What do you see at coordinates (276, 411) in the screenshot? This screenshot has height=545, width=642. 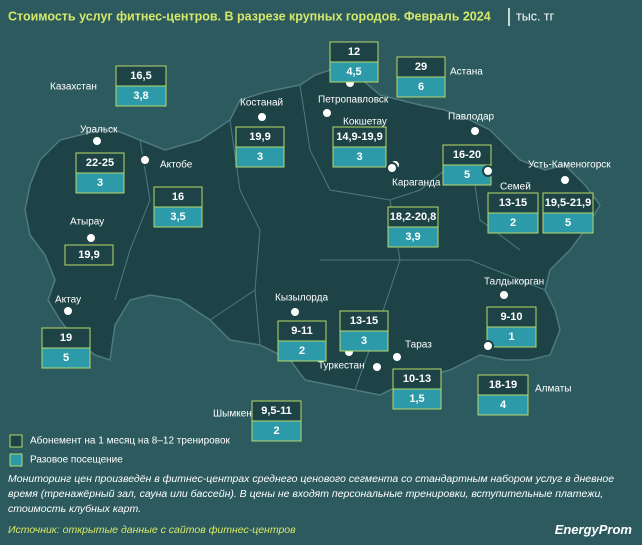 I see `monthly-price: 9,5-11` at bounding box center [276, 411].